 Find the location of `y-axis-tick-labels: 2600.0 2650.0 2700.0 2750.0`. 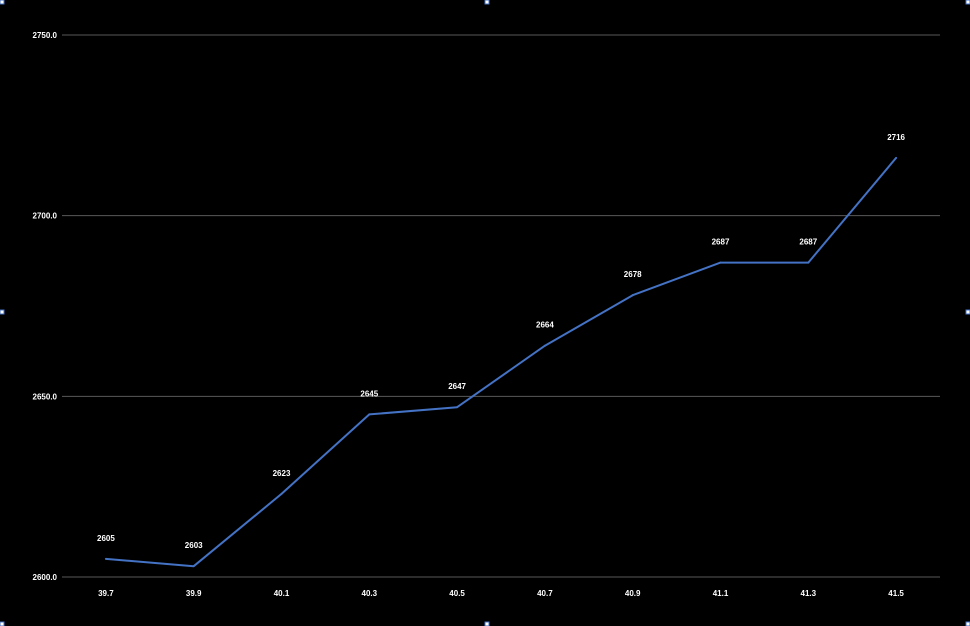

y-axis-tick-labels: 2600.0 2650.0 2700.0 2750.0 is located at coordinates (45, 306).